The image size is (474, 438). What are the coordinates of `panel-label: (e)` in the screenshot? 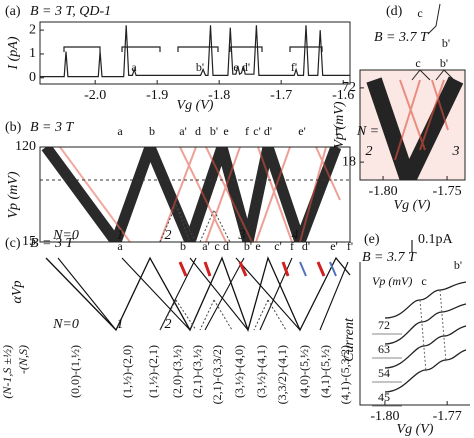 It's located at (372, 239).